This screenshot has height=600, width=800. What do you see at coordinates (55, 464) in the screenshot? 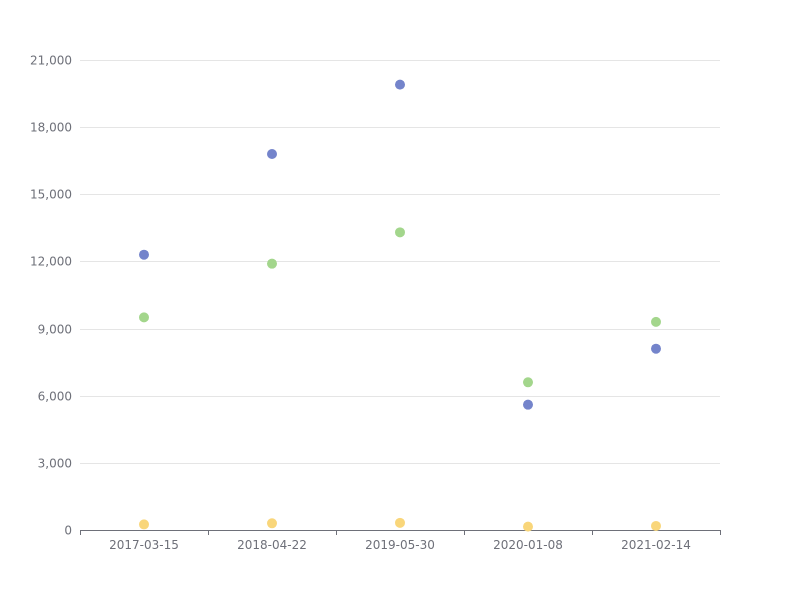
I see `y-tick-label: 3,000` at bounding box center [55, 464].